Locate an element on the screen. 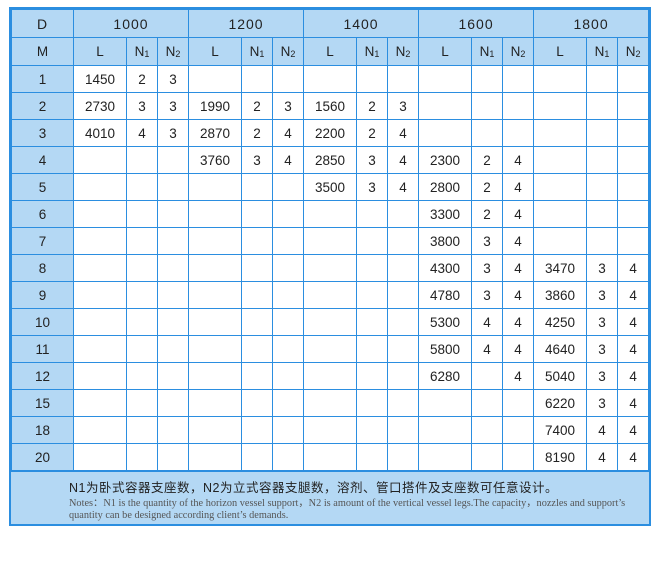 The height and width of the screenshot is (574, 660). length-header: L is located at coordinates (100, 51).